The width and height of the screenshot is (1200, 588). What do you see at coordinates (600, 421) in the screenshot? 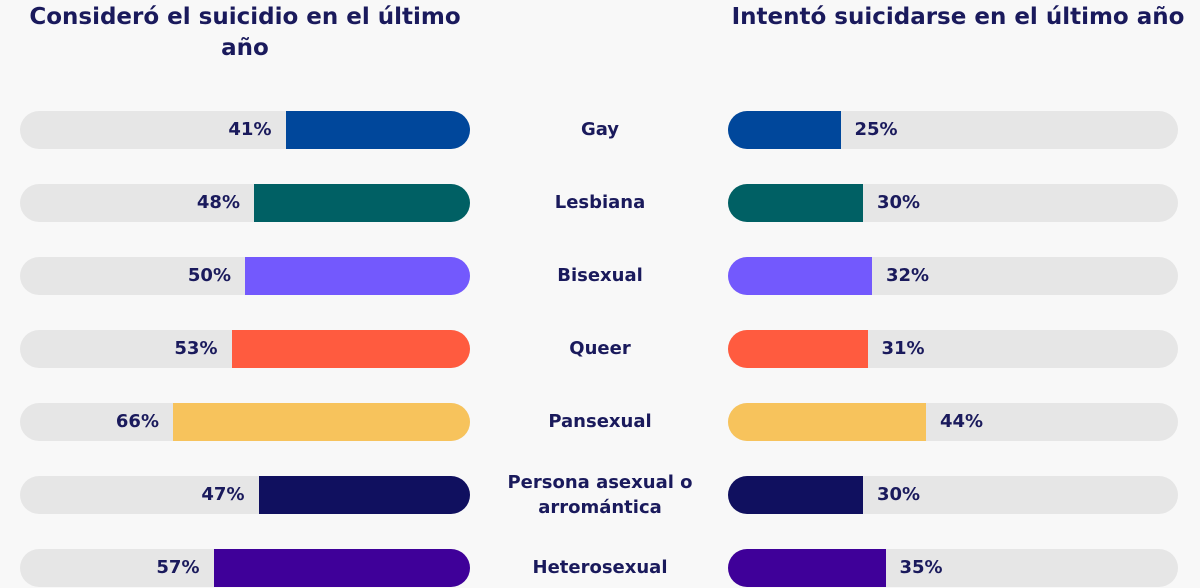
I see `category-label: Pansexual` at bounding box center [600, 421].